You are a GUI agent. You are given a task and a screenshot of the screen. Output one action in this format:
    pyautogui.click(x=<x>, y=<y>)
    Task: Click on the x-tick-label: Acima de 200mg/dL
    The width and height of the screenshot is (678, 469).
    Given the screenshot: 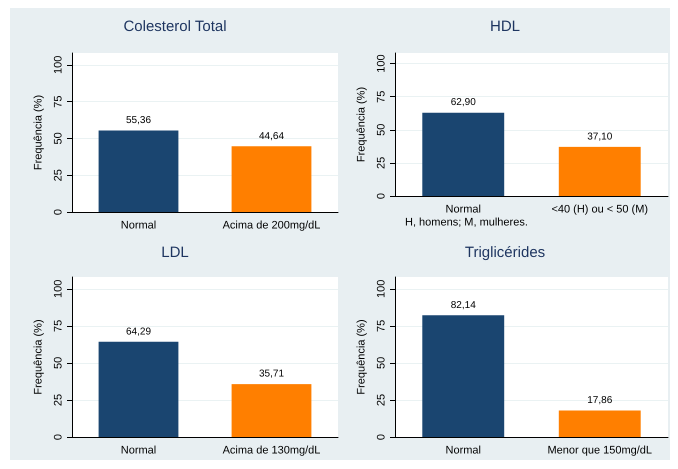 What is the action you would take?
    pyautogui.click(x=271, y=226)
    